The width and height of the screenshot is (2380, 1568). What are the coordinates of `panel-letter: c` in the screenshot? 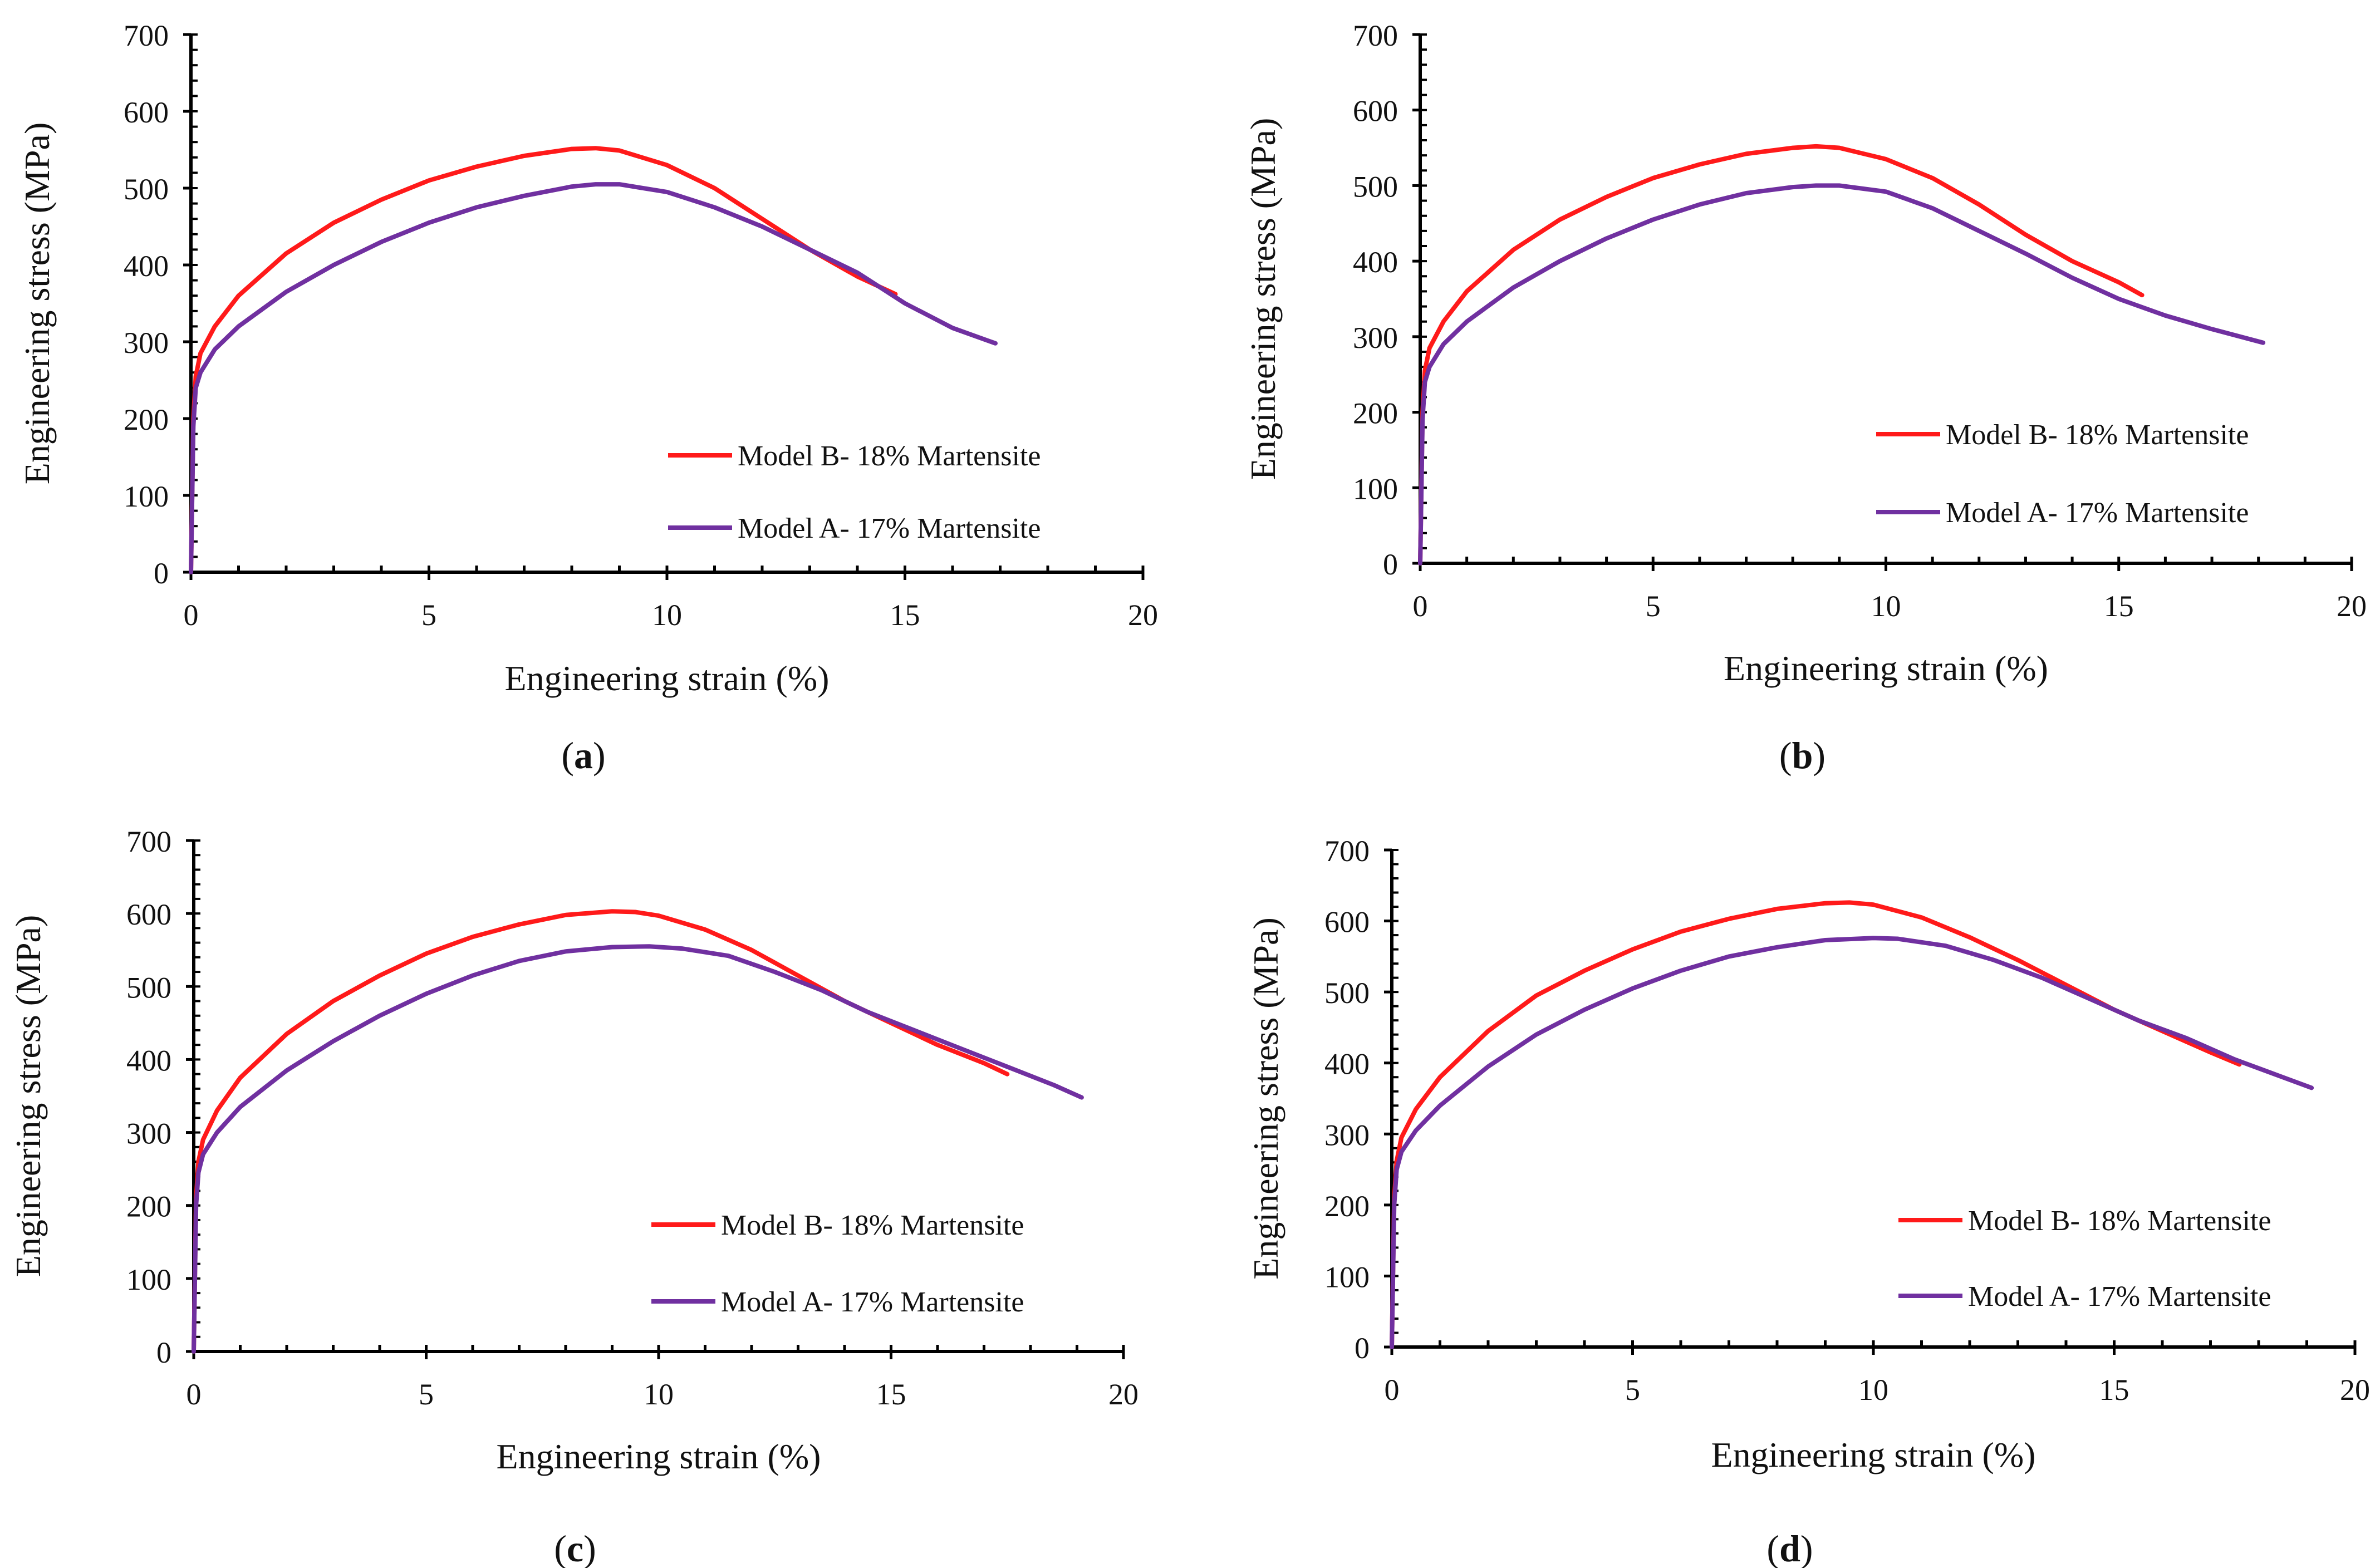 It's located at (575, 1547).